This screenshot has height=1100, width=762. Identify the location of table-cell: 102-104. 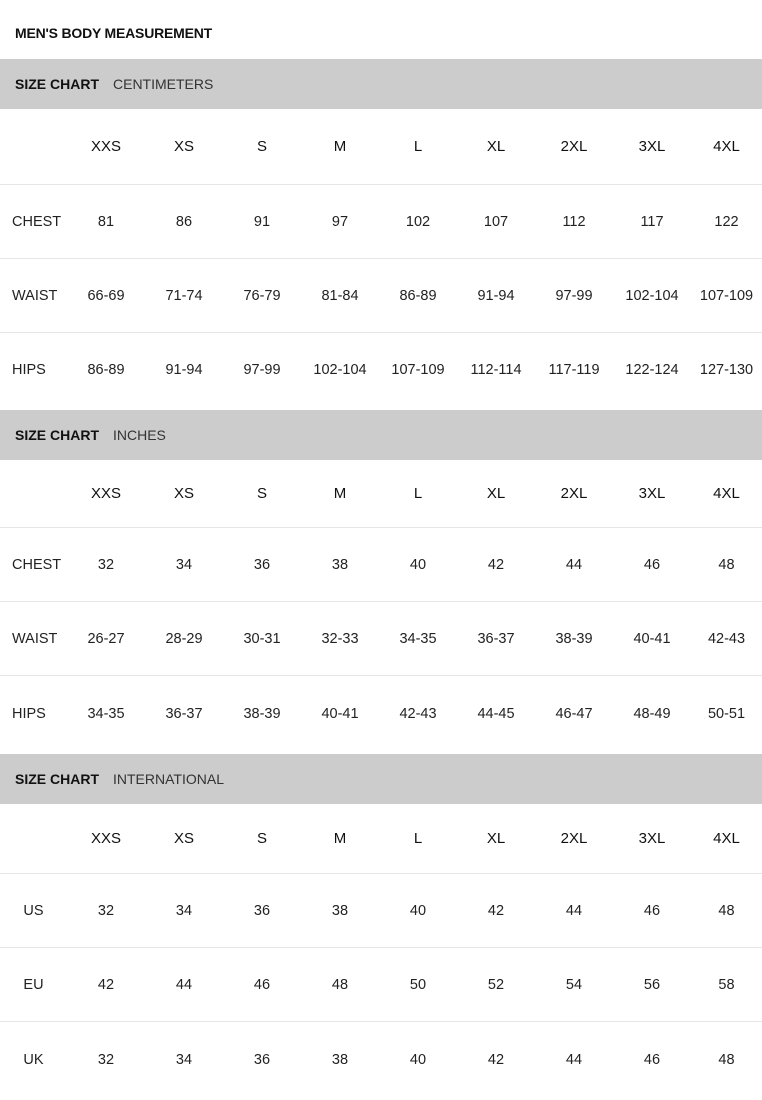
(652, 295).